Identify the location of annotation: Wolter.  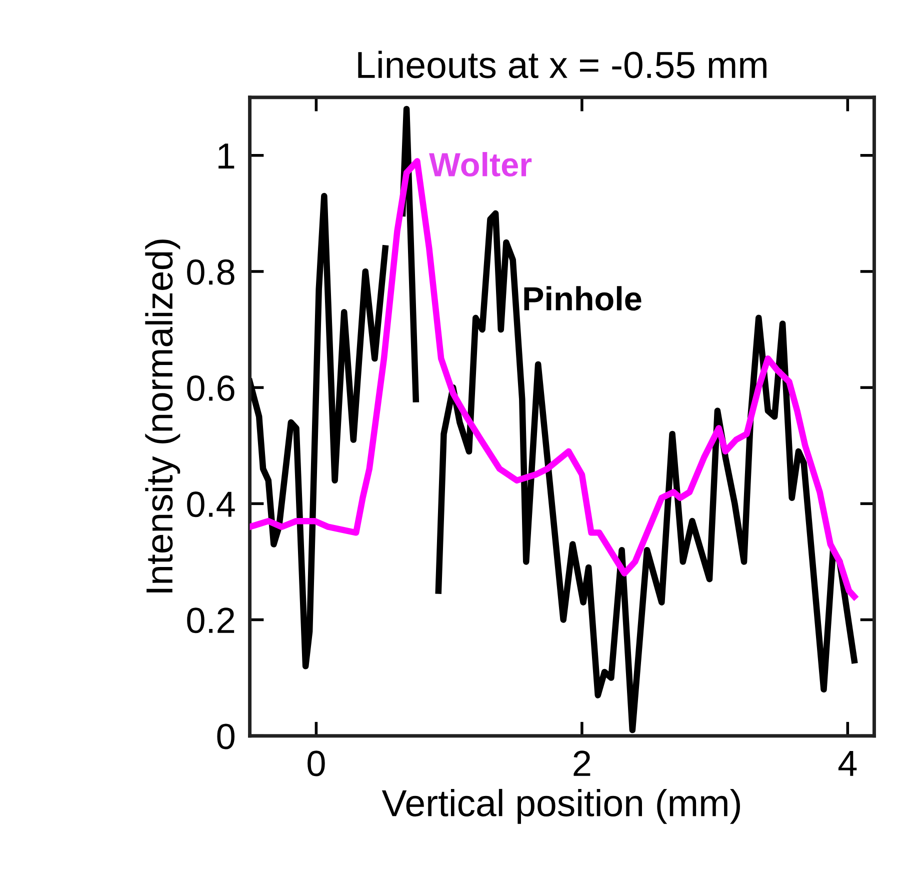
(480, 164).